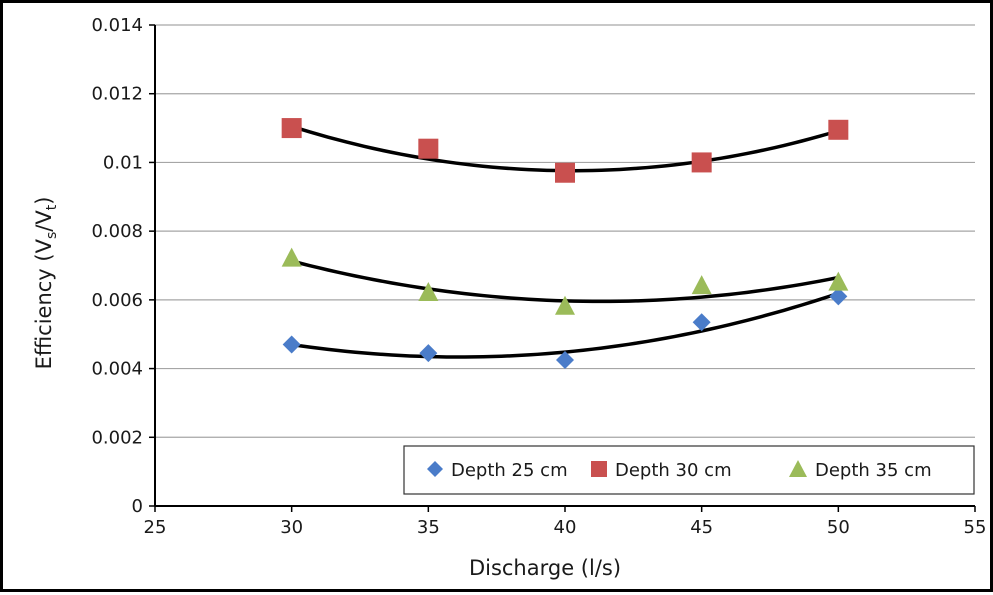  What do you see at coordinates (117, 369) in the screenshot?
I see `y-tick-label: 0.004` at bounding box center [117, 369].